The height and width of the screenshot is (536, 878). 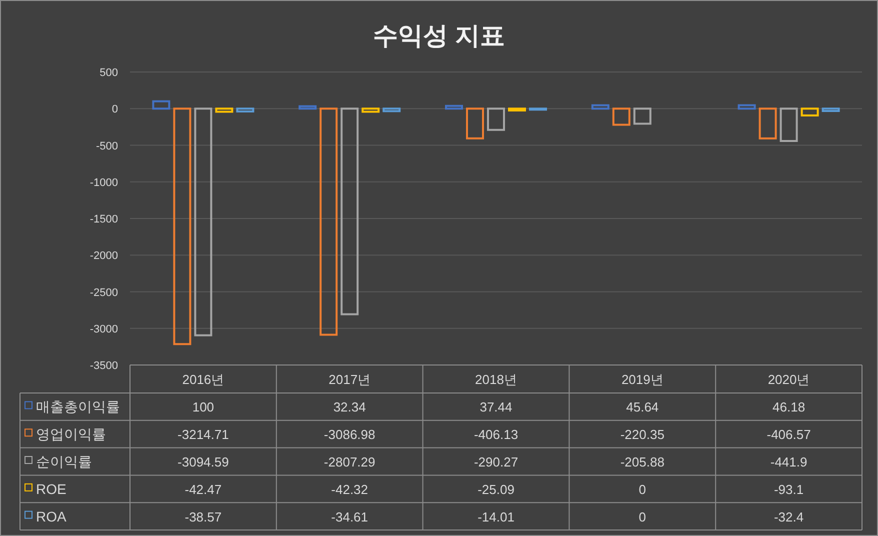 I want to click on y-tick-label: -1500, so click(x=104, y=220).